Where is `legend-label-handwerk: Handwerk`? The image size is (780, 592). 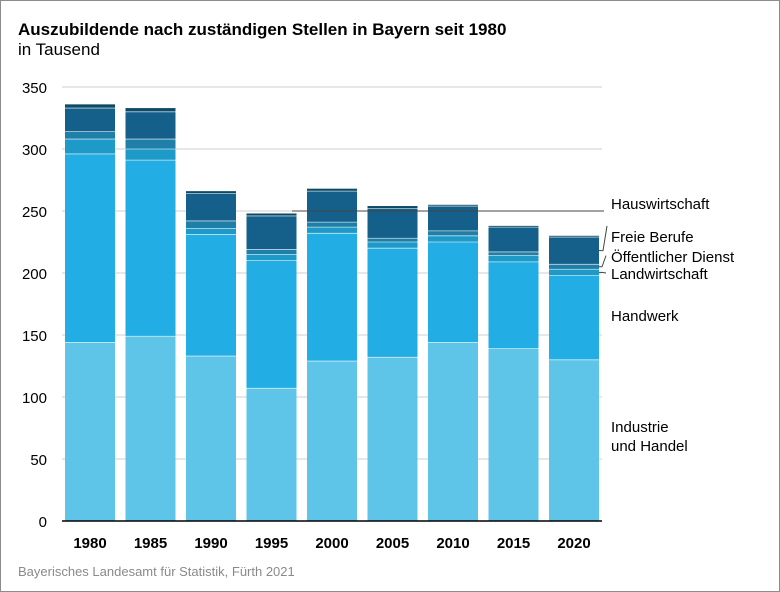
legend-label-handwerk: Handwerk is located at coordinates (645, 316).